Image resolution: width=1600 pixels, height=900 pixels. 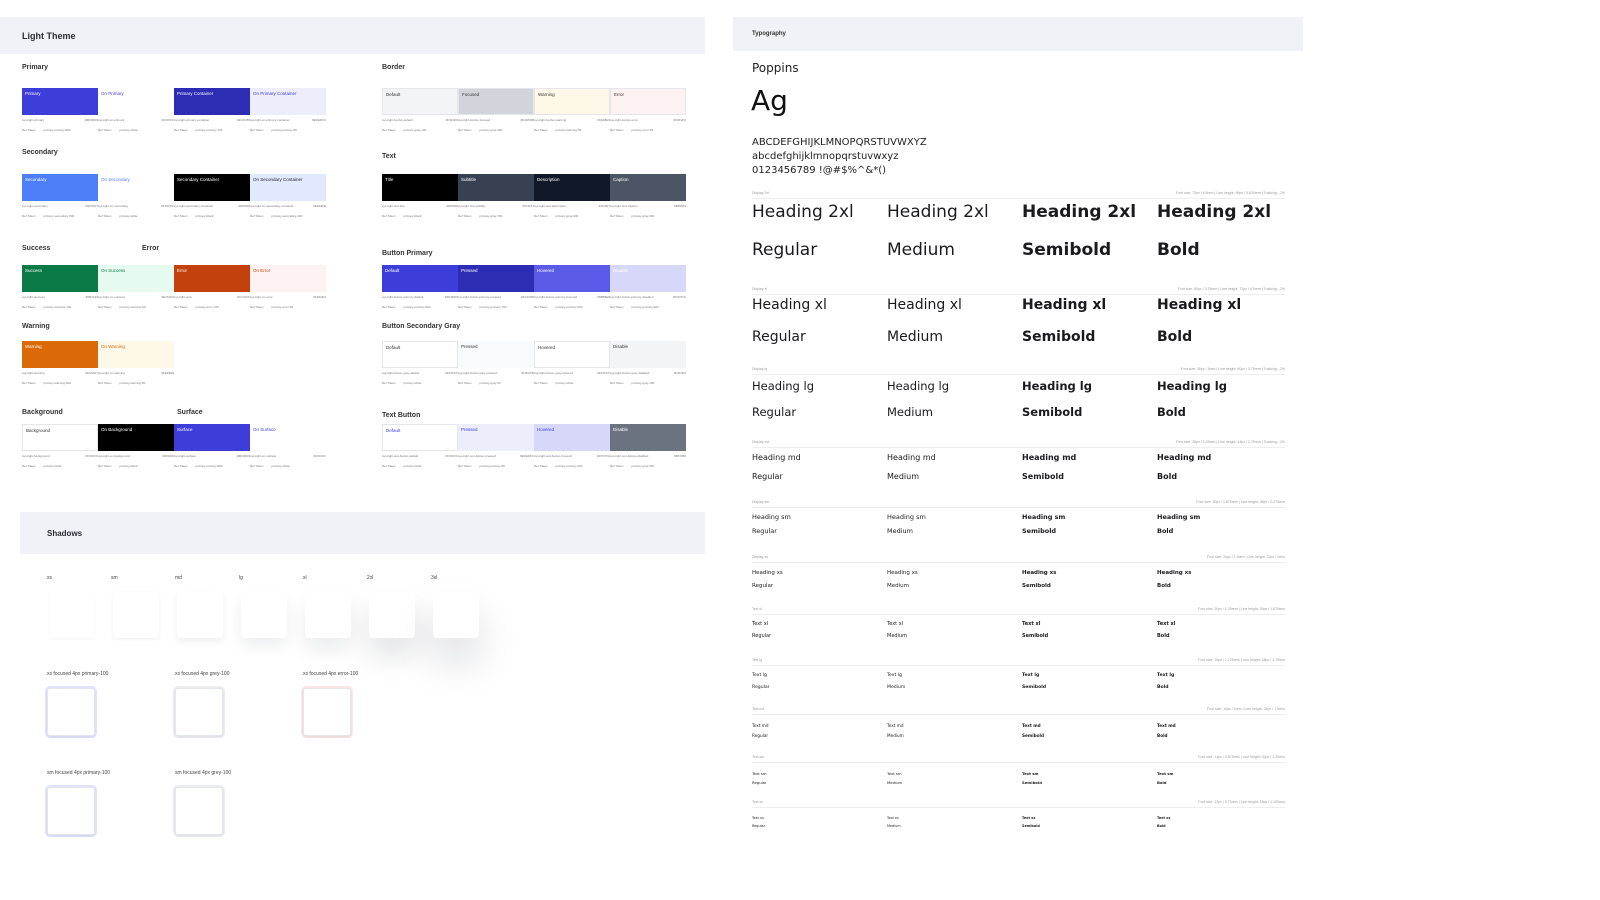 What do you see at coordinates (492, 466) in the screenshot?
I see `ref-token: primary-primary-50` at bounding box center [492, 466].